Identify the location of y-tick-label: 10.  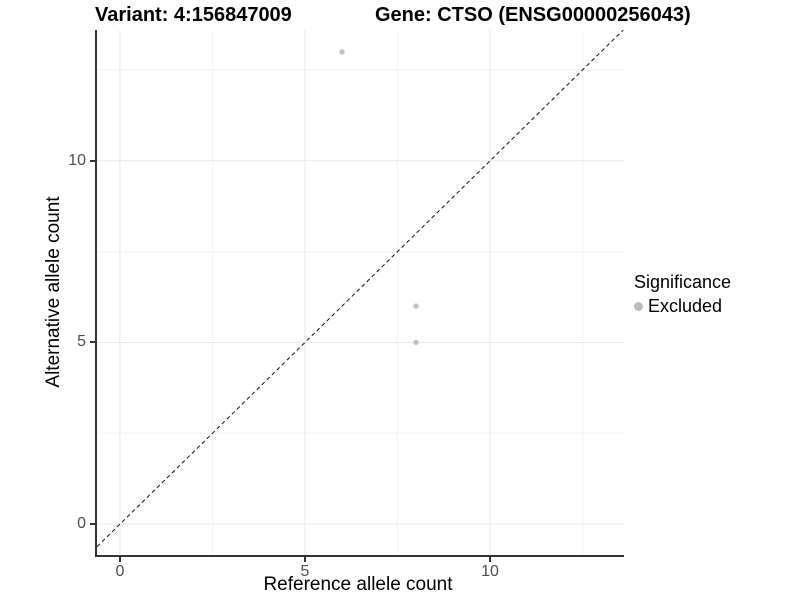
(77, 160).